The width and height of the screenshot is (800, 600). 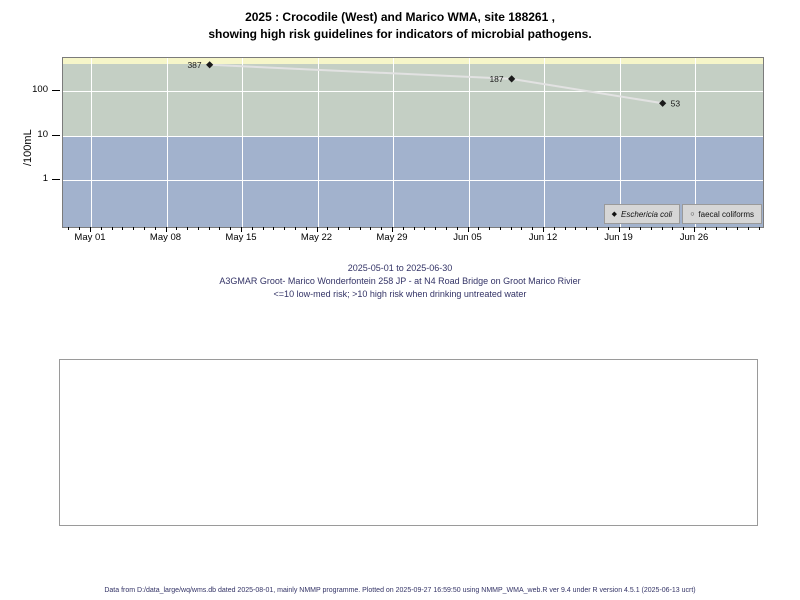 I want to click on y-axis-tick-label: 10, so click(x=42, y=134).